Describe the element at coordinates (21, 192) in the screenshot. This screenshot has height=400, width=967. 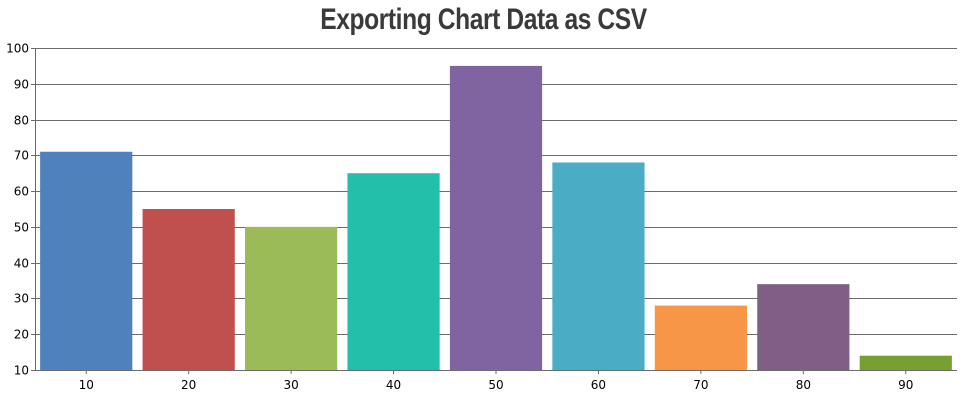
I see `y-tick-label: 60` at that location.